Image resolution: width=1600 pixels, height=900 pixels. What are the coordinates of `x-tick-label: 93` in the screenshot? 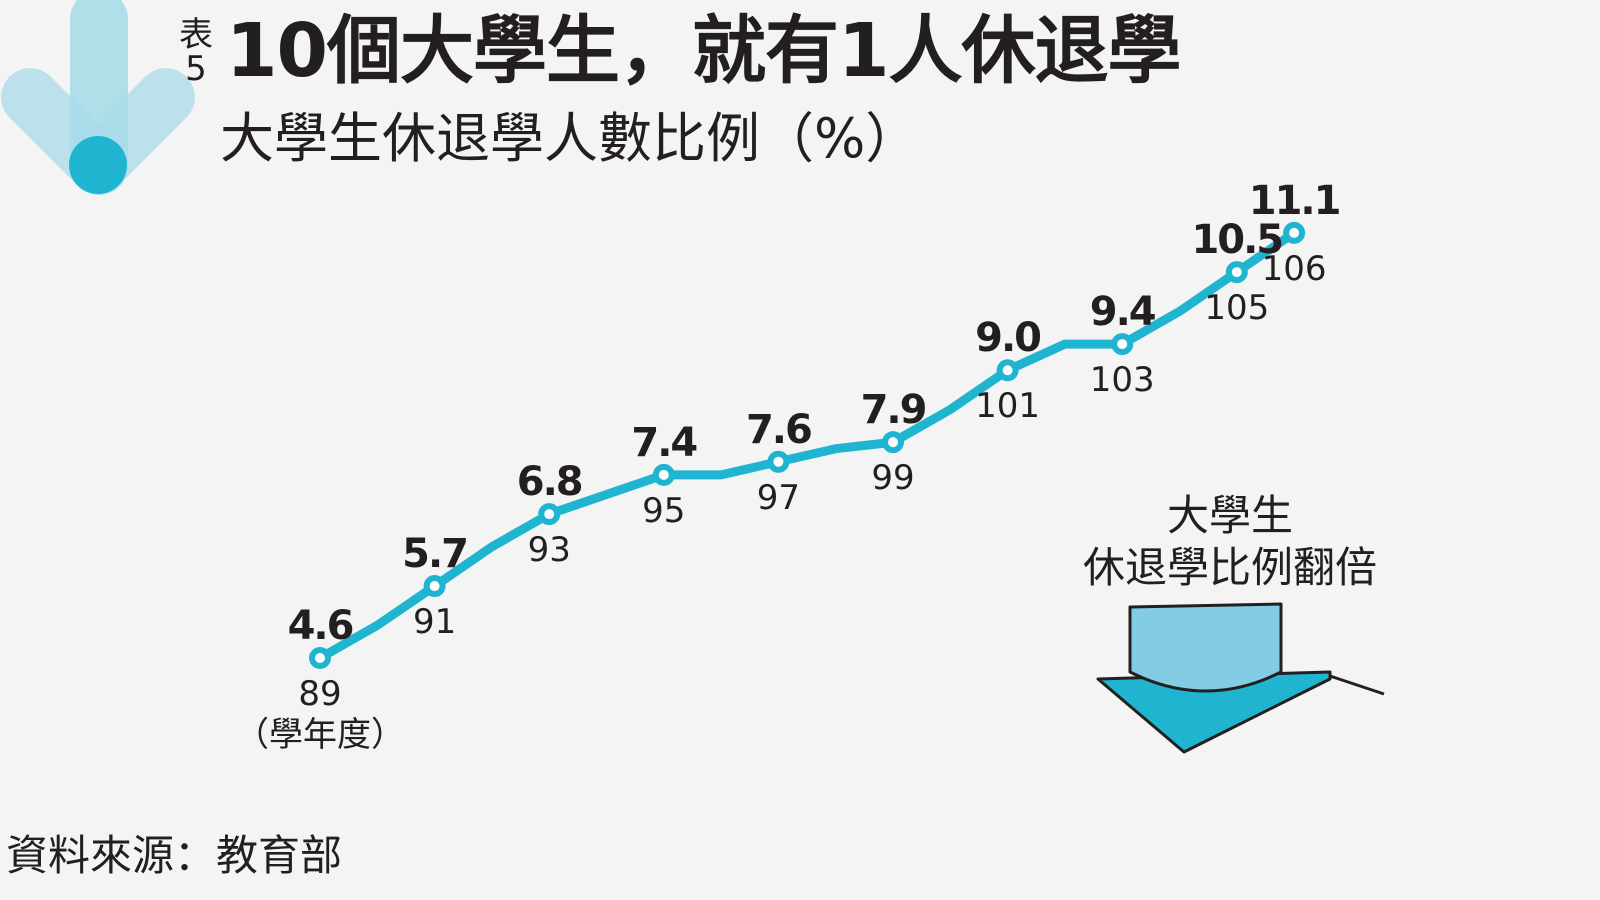 It's located at (549, 550).